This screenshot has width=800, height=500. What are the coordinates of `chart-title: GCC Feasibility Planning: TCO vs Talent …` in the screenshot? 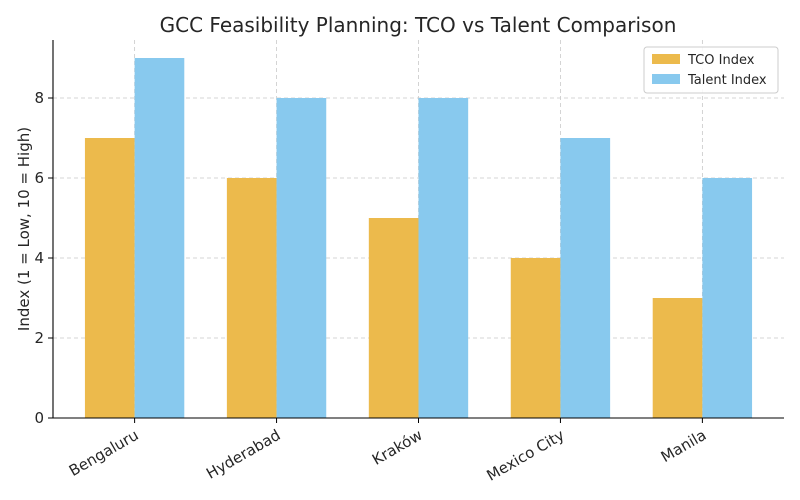 It's located at (418, 25).